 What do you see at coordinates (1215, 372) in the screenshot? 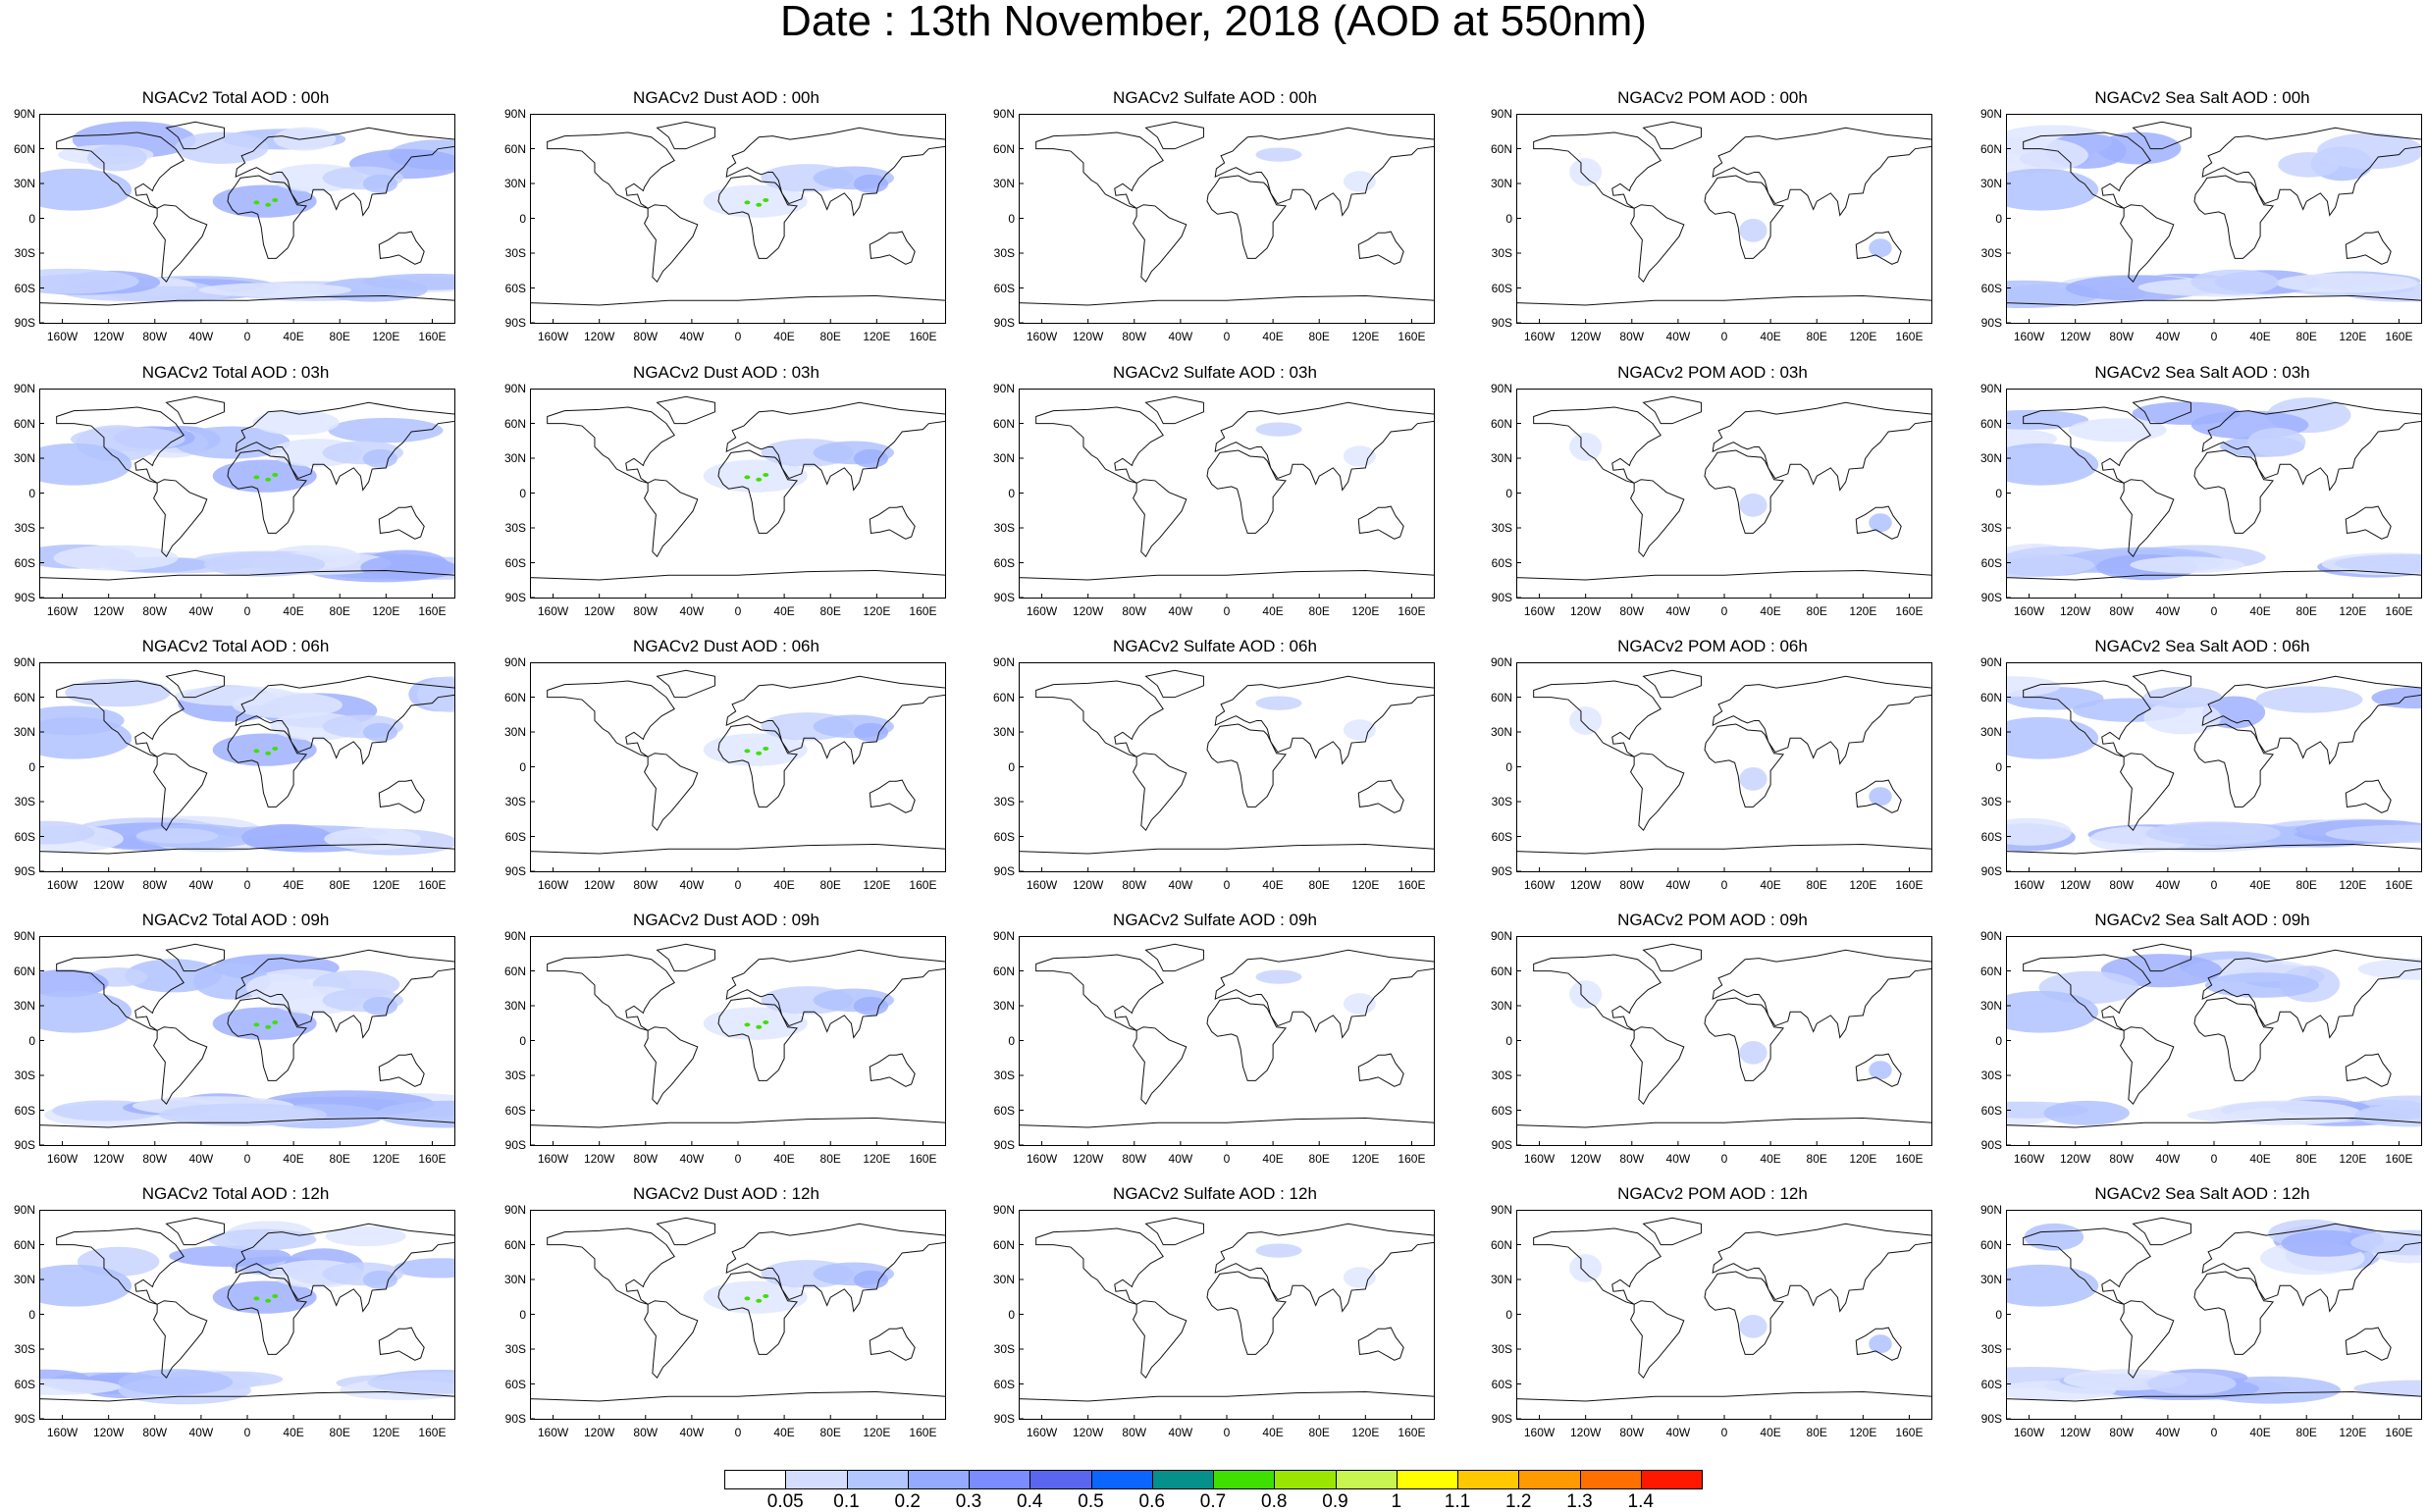
I see `panel-title: NGACv2 Sulfate AOD : 03h` at bounding box center [1215, 372].